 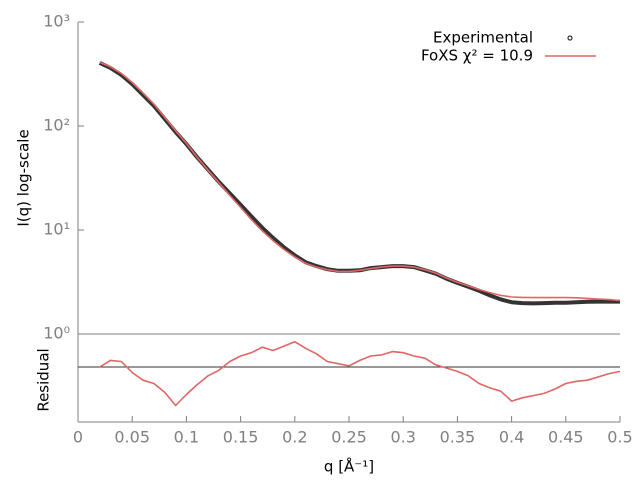 What do you see at coordinates (78, 437) in the screenshot?
I see `x-tick-label: 0` at bounding box center [78, 437].